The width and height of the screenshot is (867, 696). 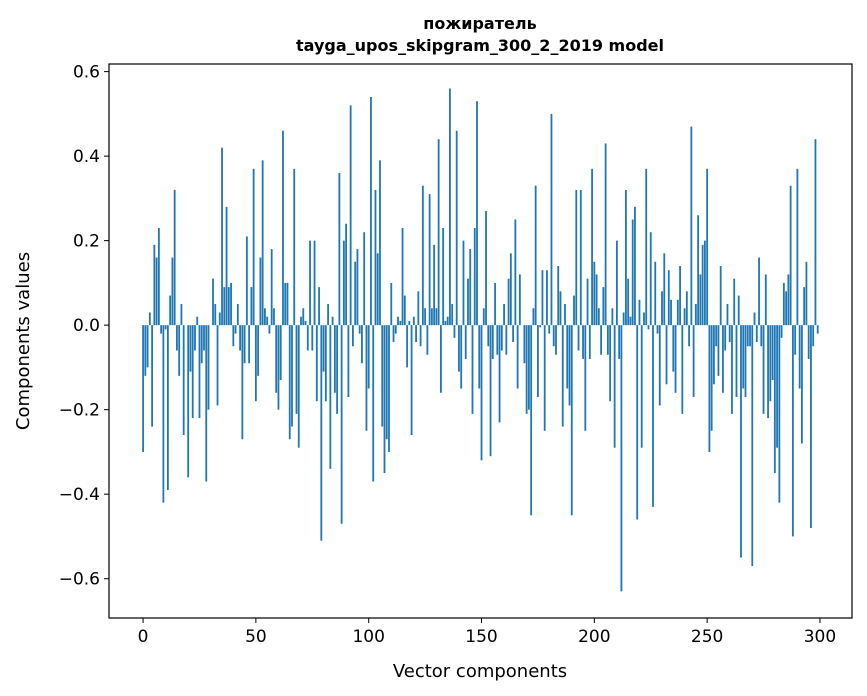 What do you see at coordinates (480, 671) in the screenshot?
I see `x-axis-label: Vector components` at bounding box center [480, 671].